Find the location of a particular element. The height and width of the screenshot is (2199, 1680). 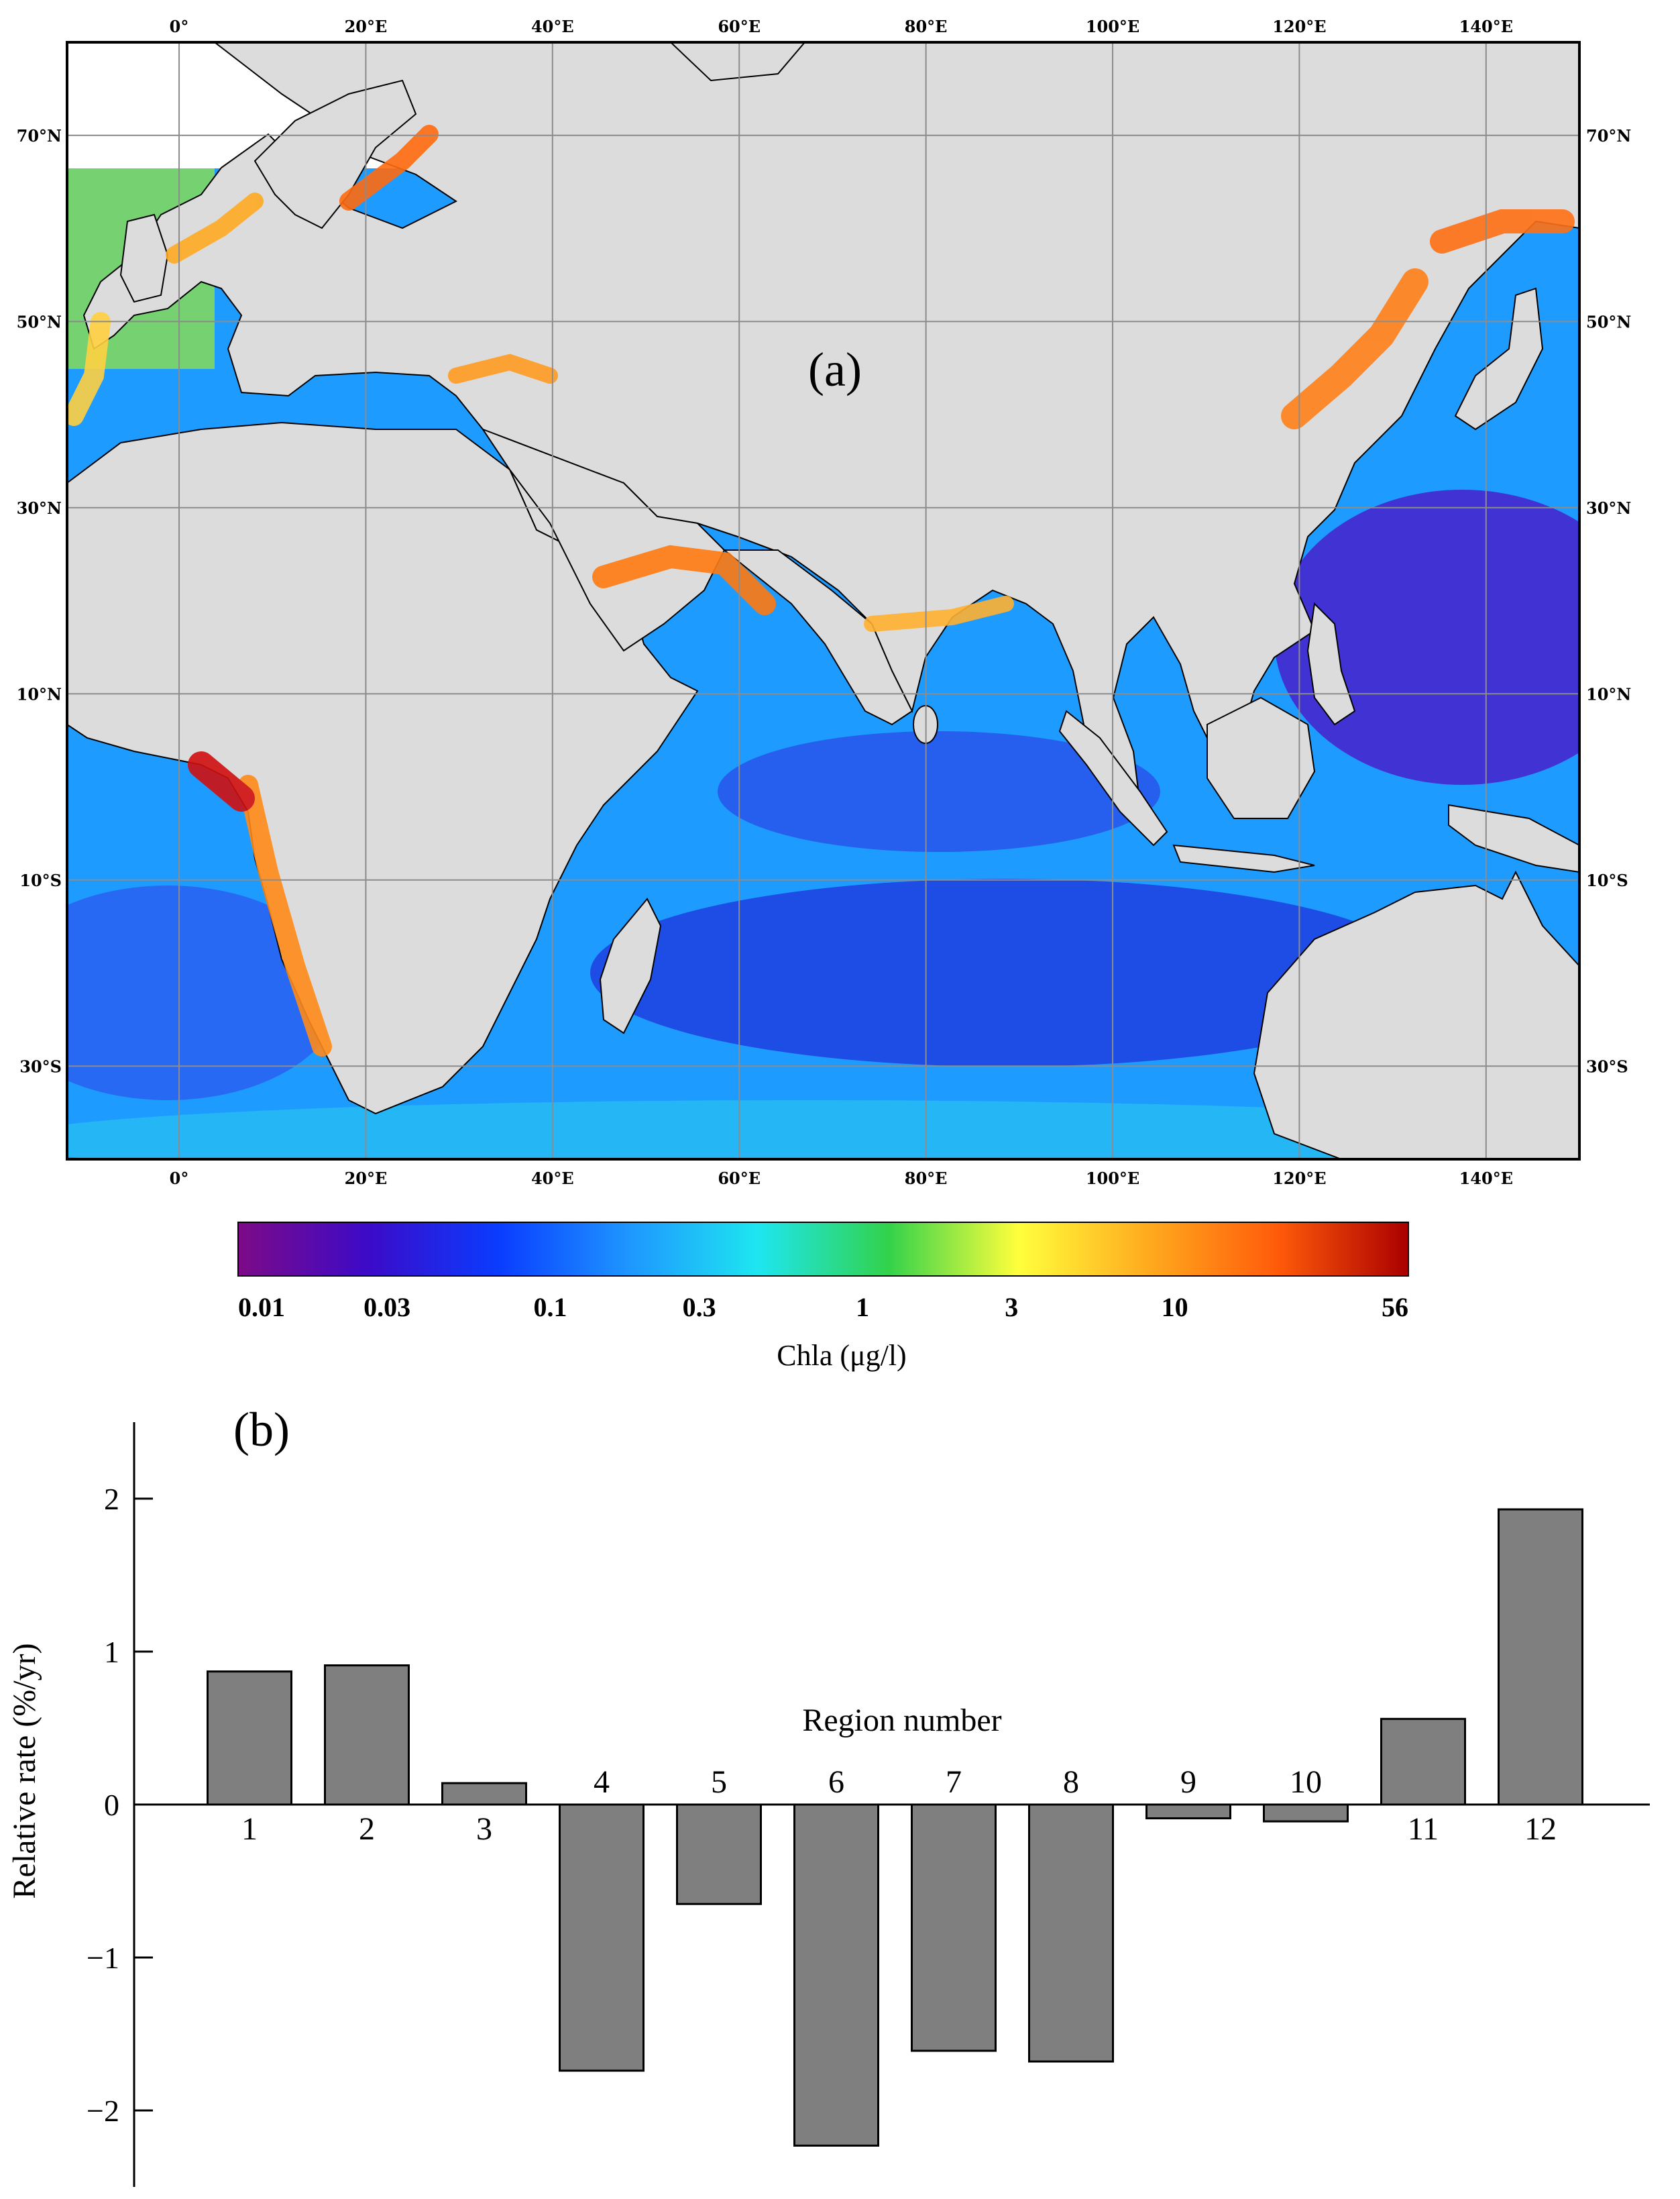

lat-tick-label-left: 10°N is located at coordinates (39, 694).